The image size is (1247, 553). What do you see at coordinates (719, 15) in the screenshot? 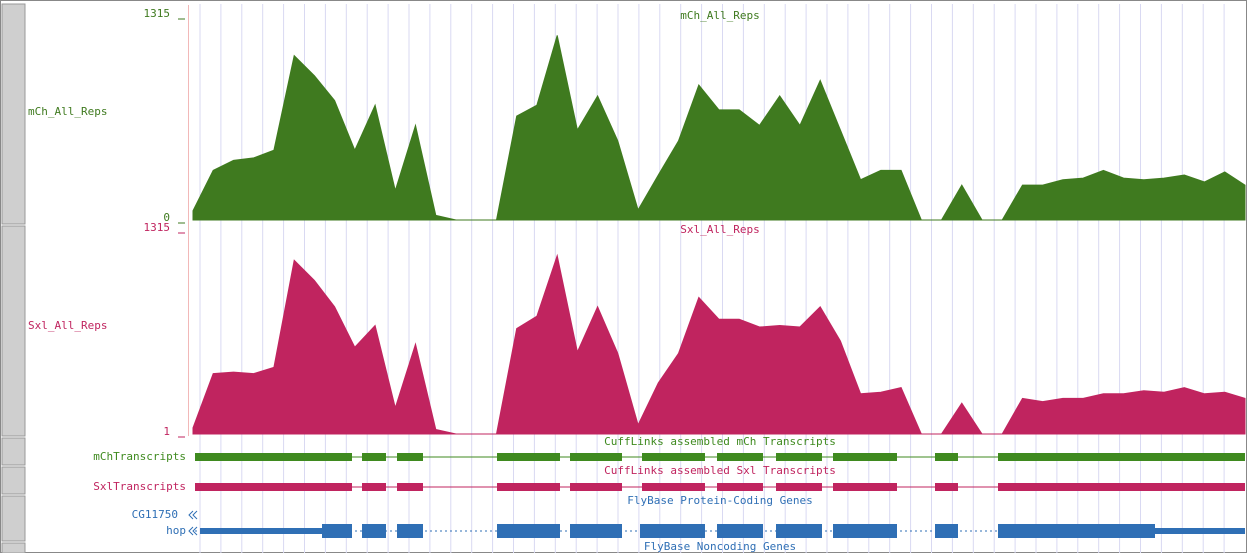
I see `track-title: mCh_All_Reps` at bounding box center [719, 15].